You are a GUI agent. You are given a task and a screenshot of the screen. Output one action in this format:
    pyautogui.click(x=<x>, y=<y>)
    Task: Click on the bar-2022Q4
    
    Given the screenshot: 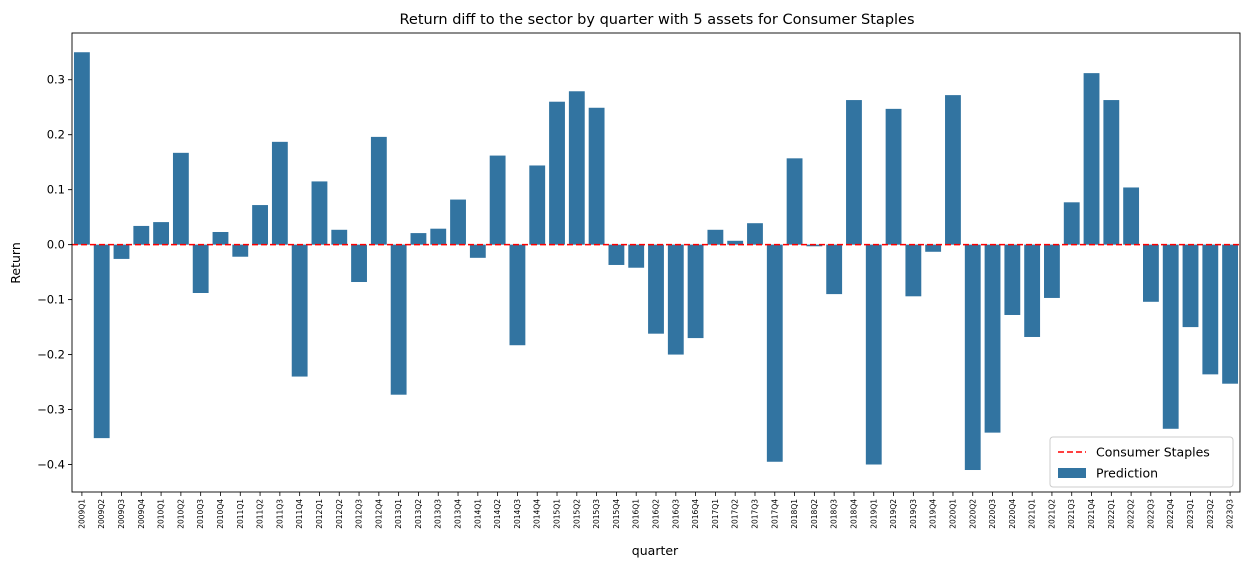 What is the action you would take?
    pyautogui.click(x=1170, y=336)
    